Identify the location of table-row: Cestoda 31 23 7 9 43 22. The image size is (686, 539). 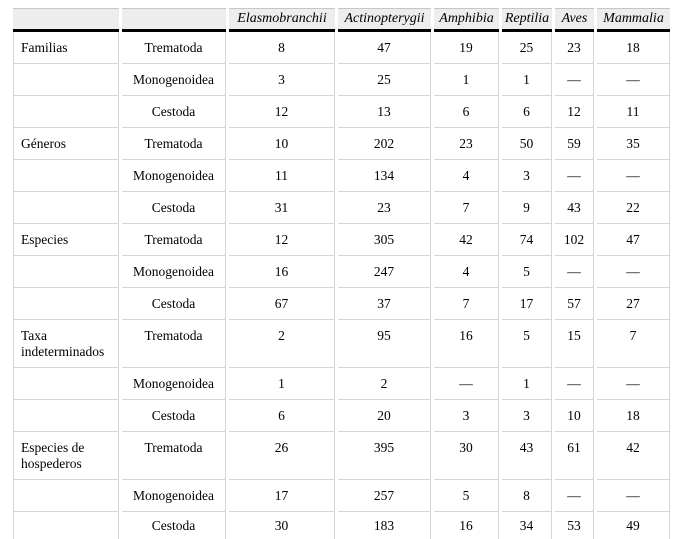
(341, 208).